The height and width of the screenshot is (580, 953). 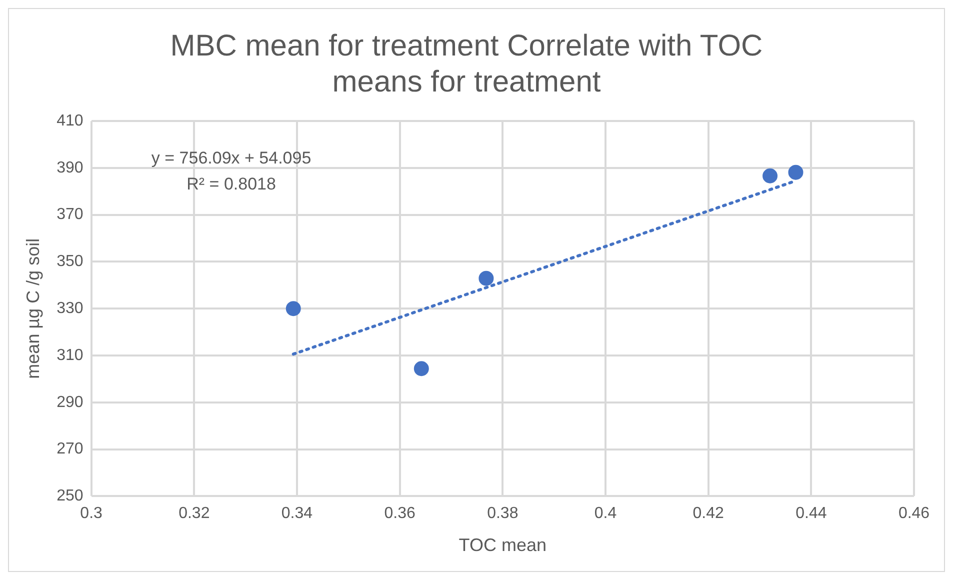 I want to click on chart-title: MBC mean for treatment Correlate with TOC means for treatment, so click(x=466, y=63).